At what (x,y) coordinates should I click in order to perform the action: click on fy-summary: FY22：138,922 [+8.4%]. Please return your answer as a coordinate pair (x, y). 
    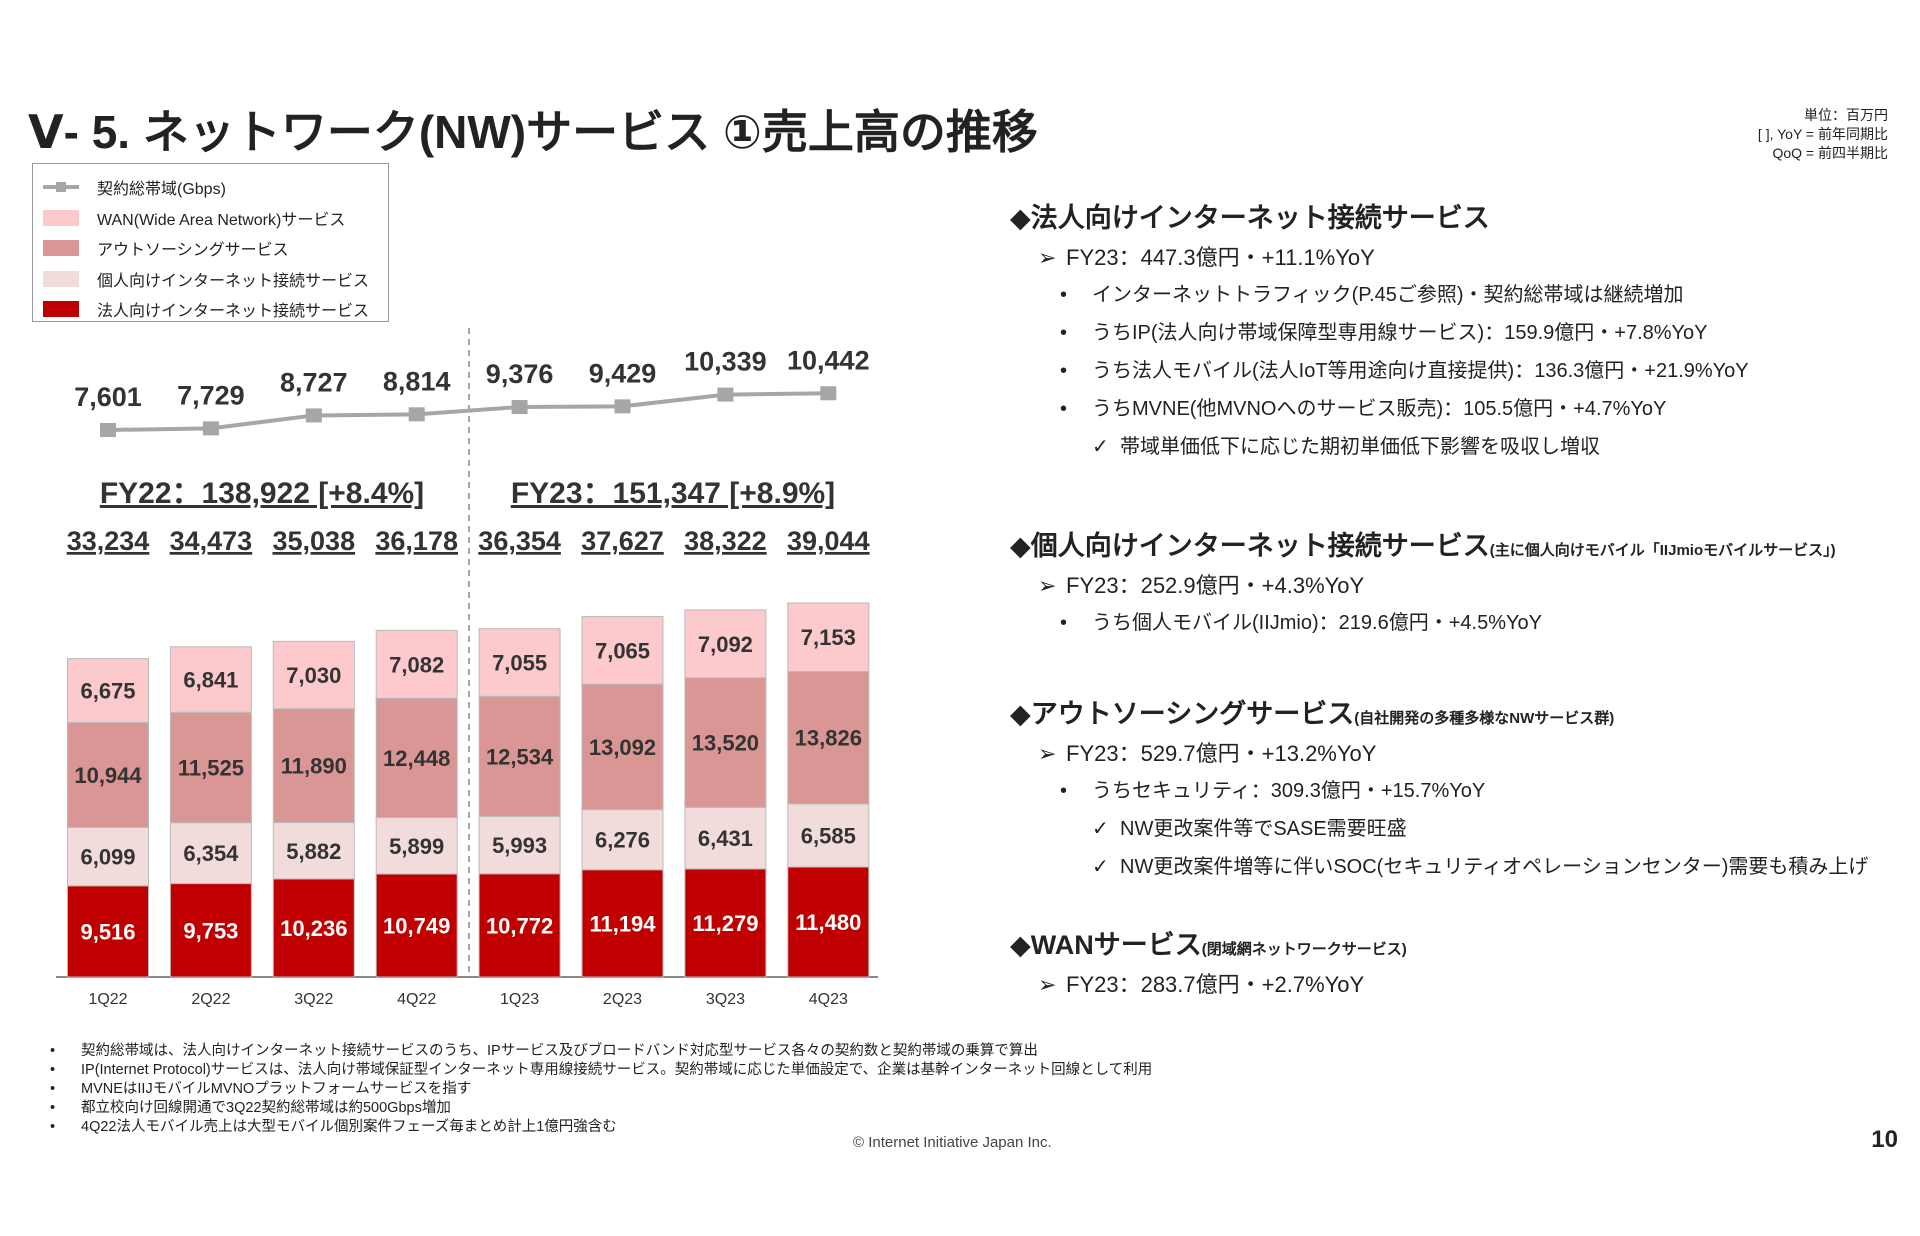
    Looking at the image, I should click on (262, 493).